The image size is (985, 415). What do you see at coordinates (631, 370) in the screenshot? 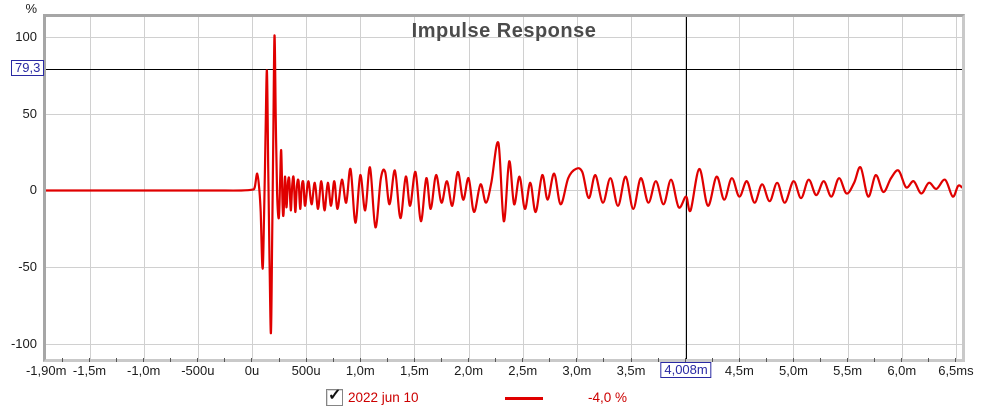
I see `x-tick-label: 3,5m` at bounding box center [631, 370].